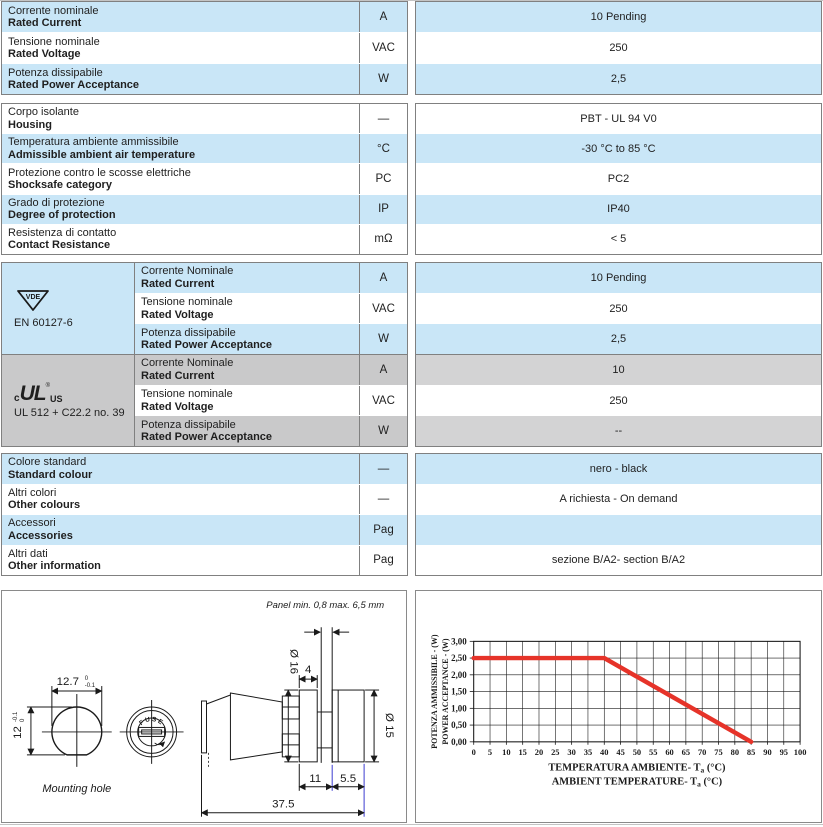 Image resolution: width=823 pixels, height=827 pixels. Describe the element at coordinates (604, 752) in the screenshot. I see `x-tick-label: 40` at that location.